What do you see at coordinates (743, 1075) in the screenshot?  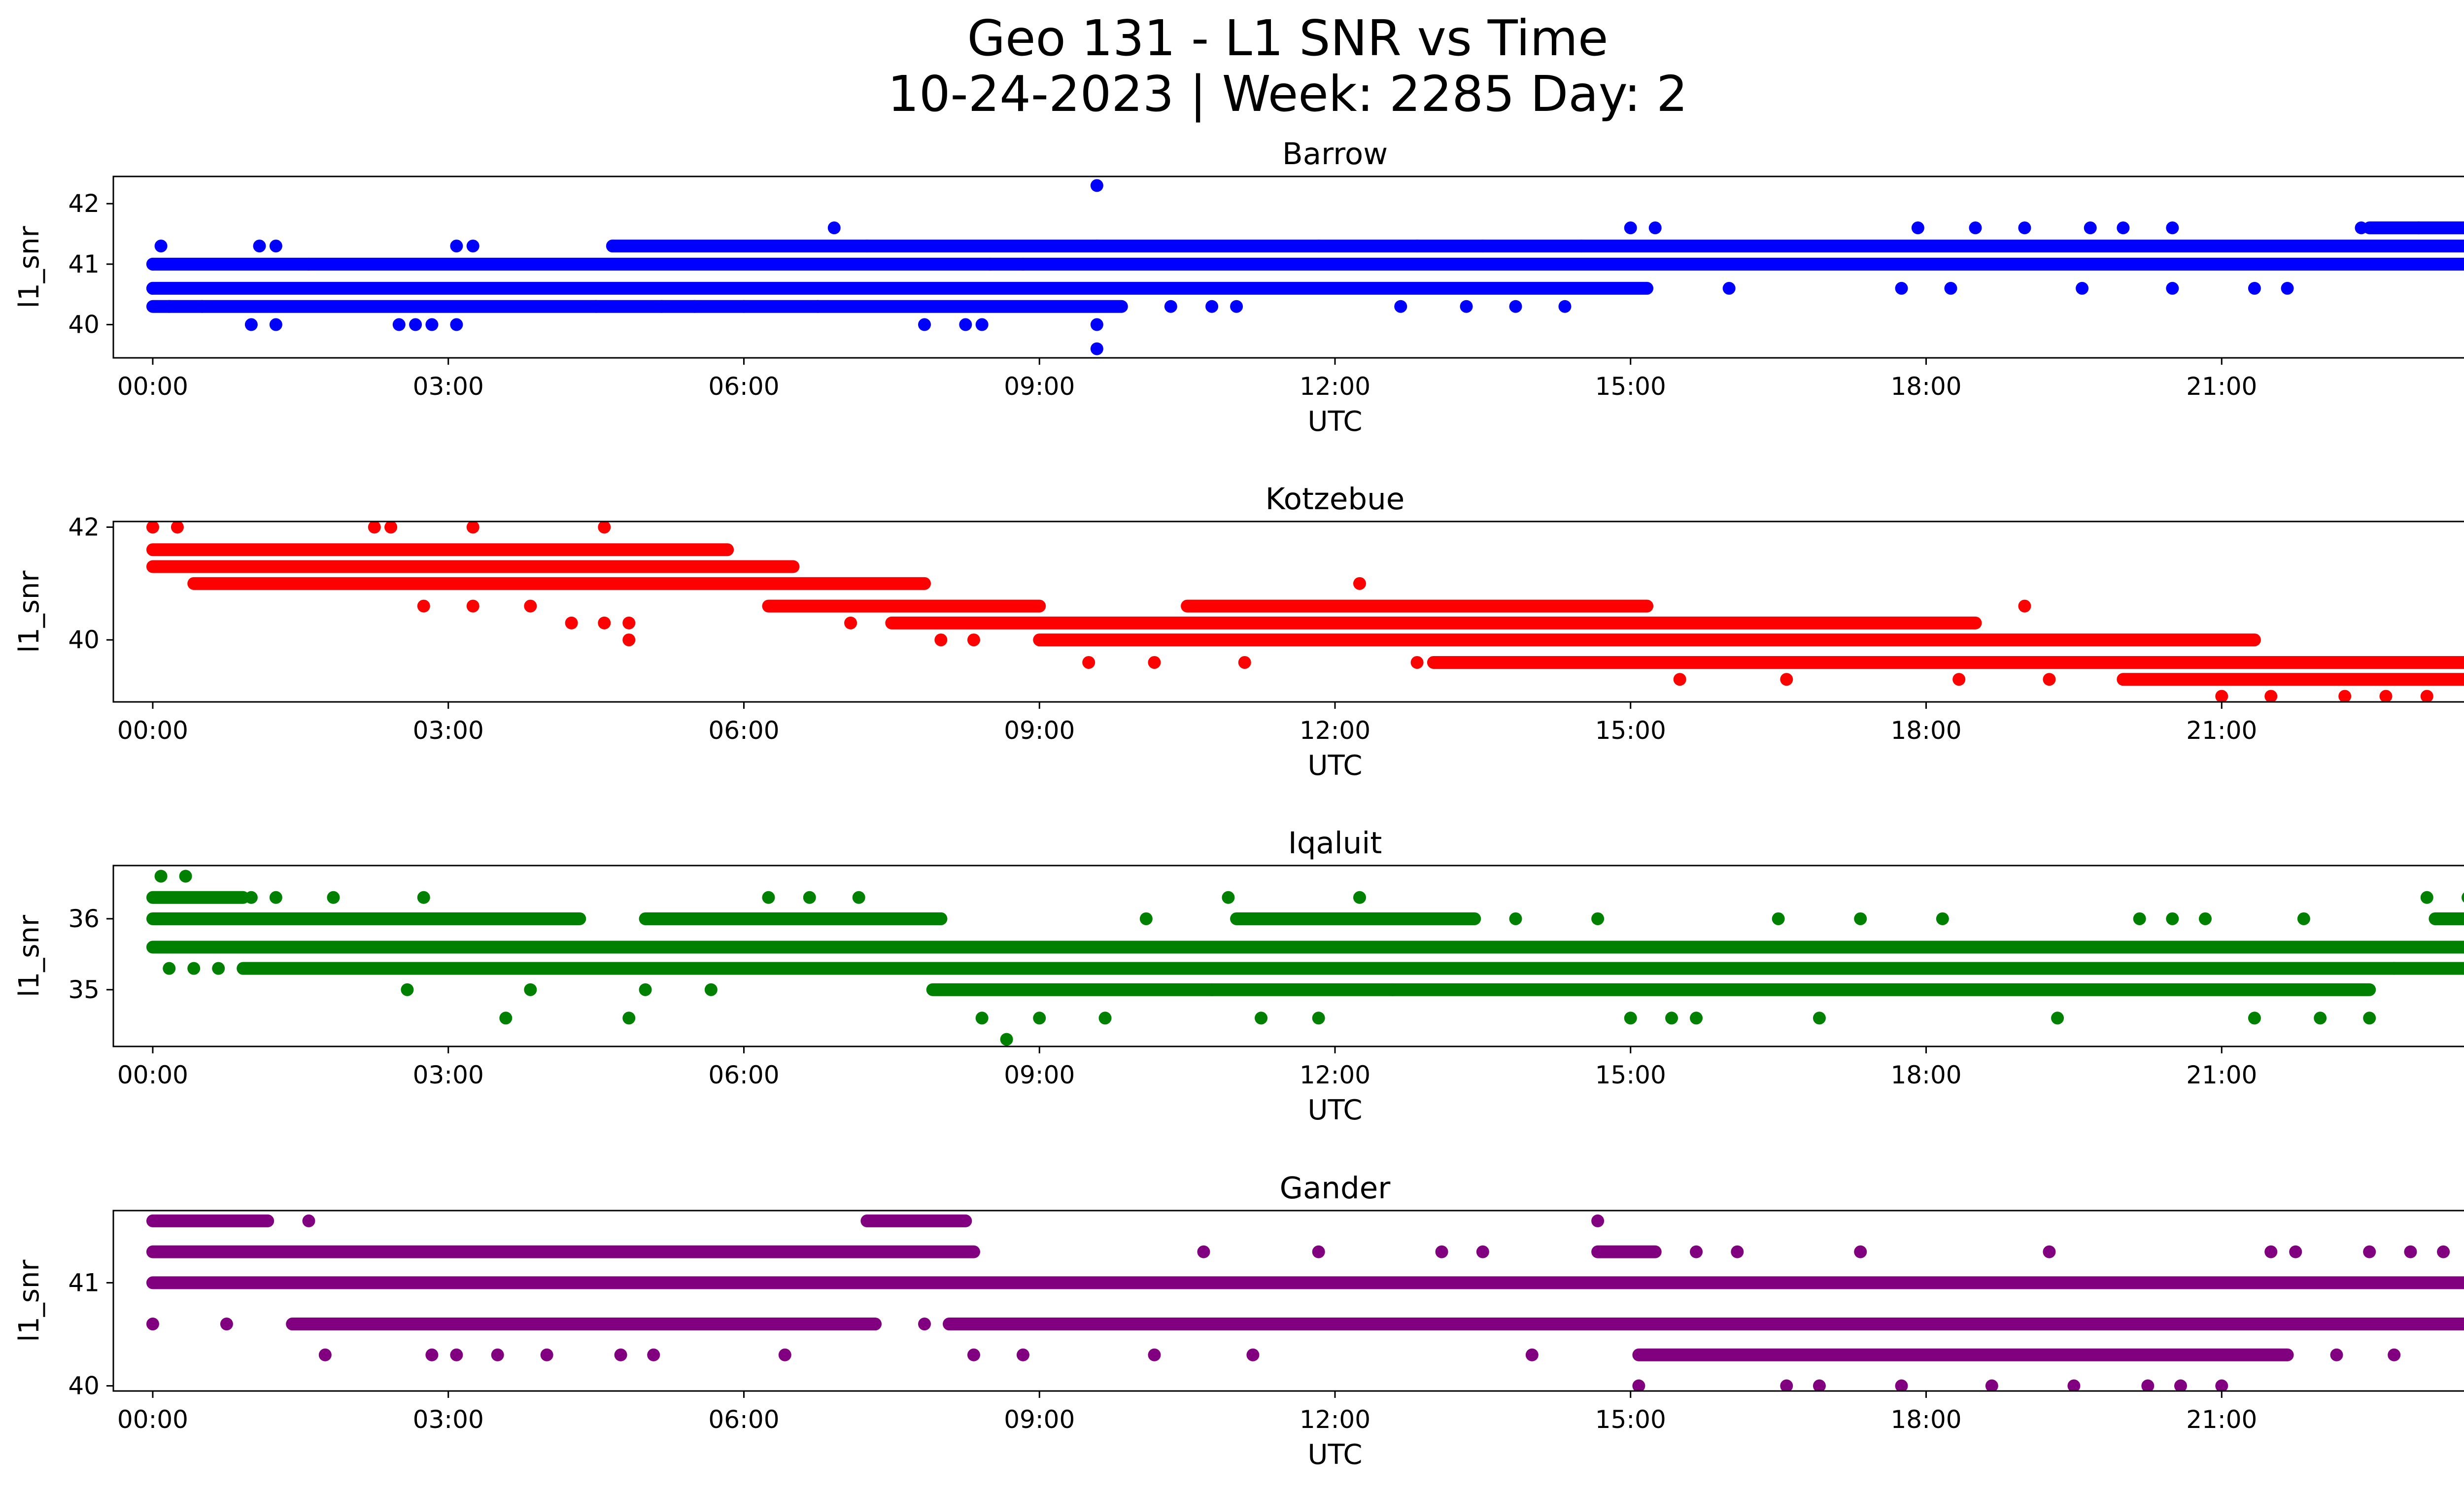 I see `x-tick-label: 06:00` at bounding box center [743, 1075].